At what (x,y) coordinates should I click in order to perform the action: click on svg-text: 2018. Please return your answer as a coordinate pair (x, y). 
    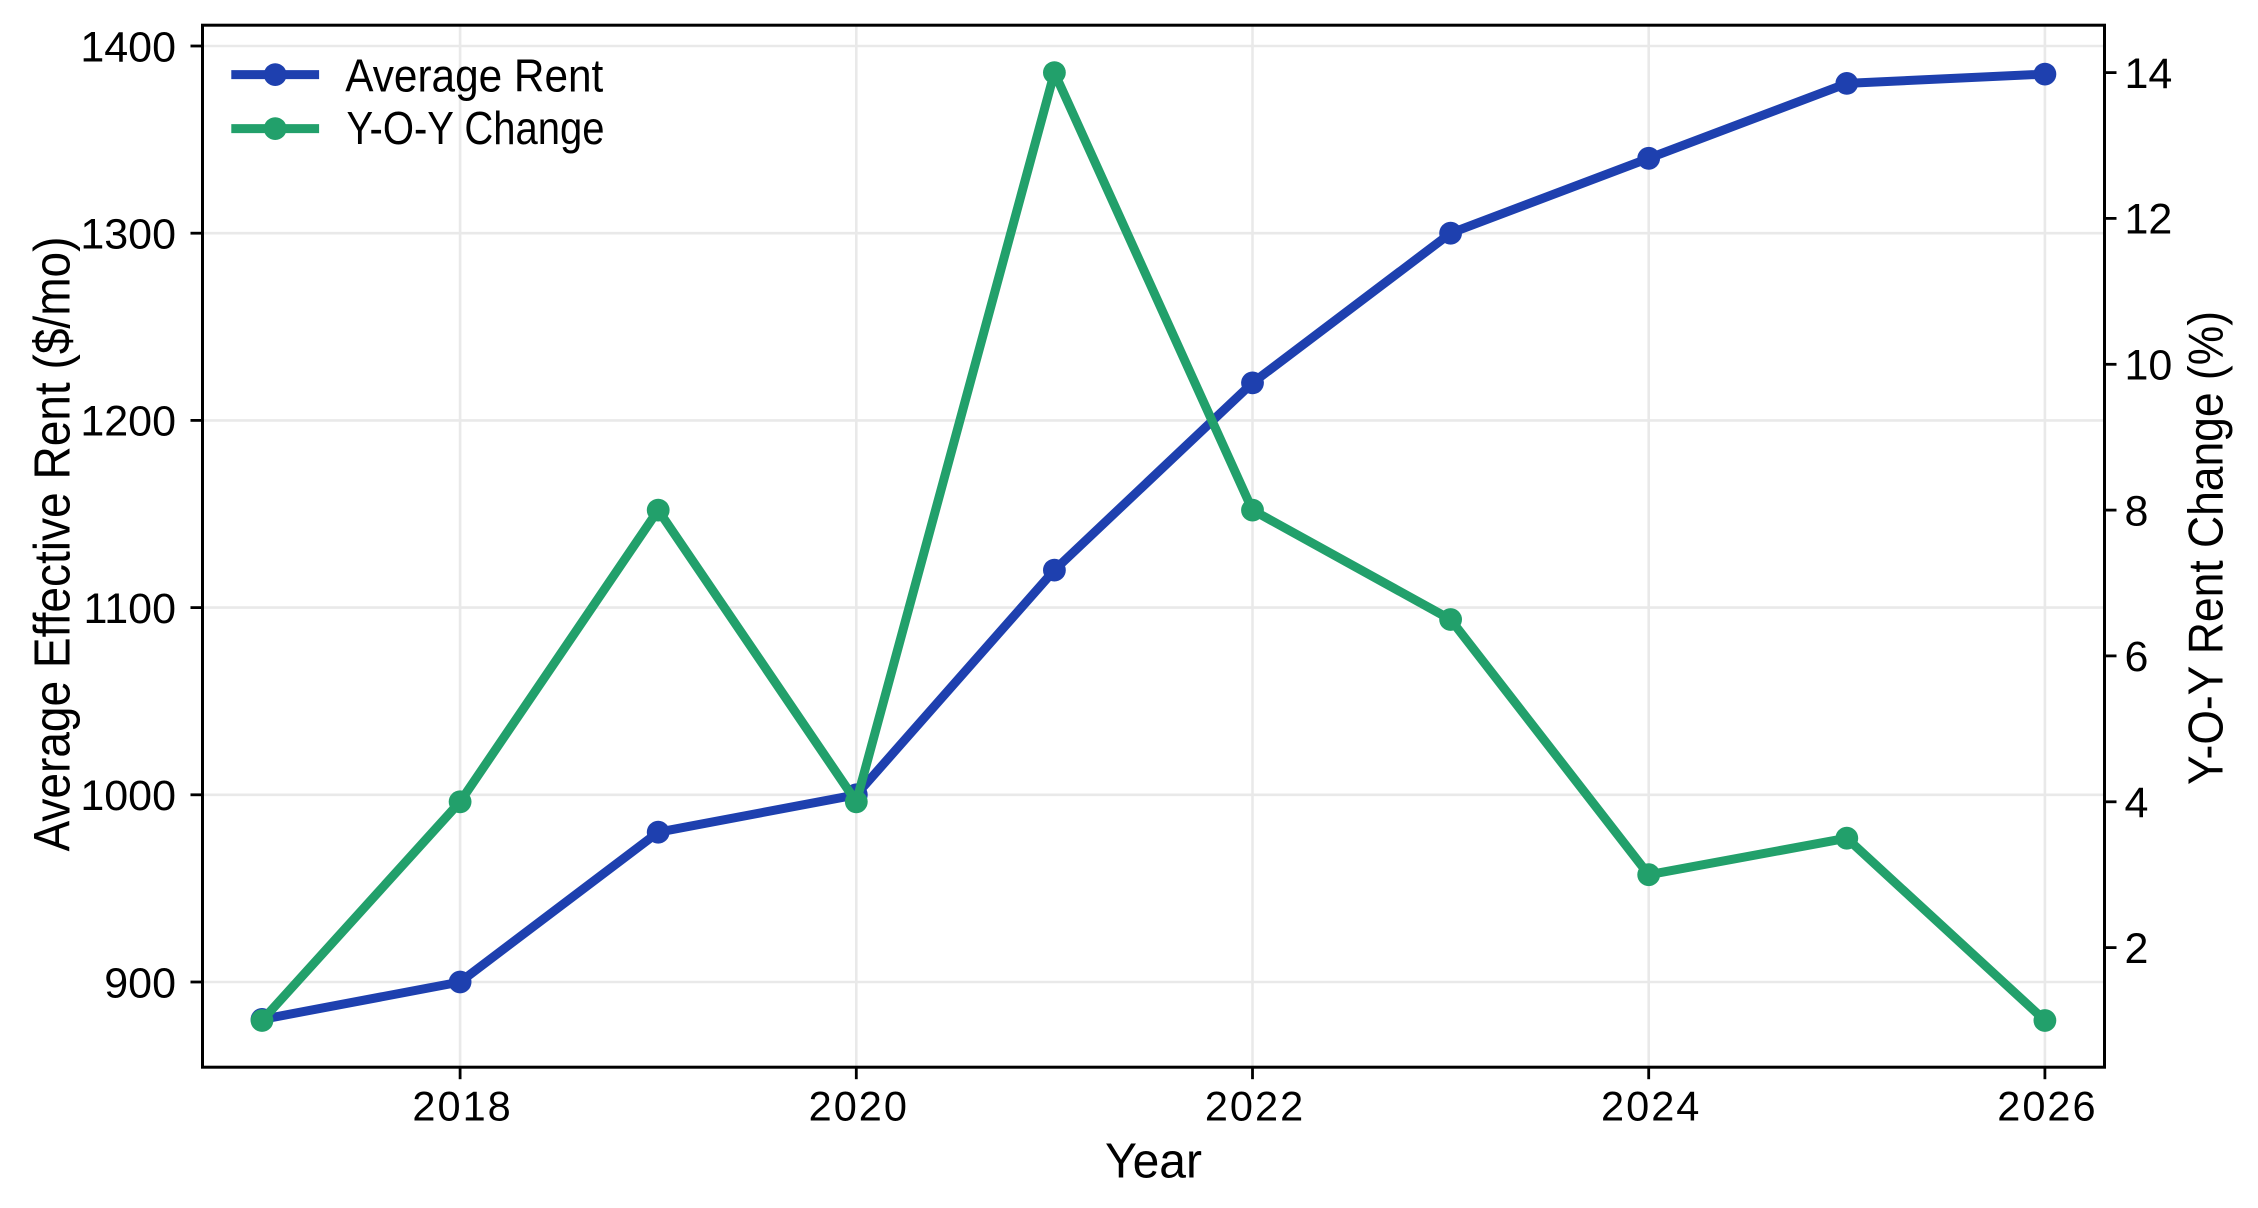
    Looking at the image, I should click on (462, 1105).